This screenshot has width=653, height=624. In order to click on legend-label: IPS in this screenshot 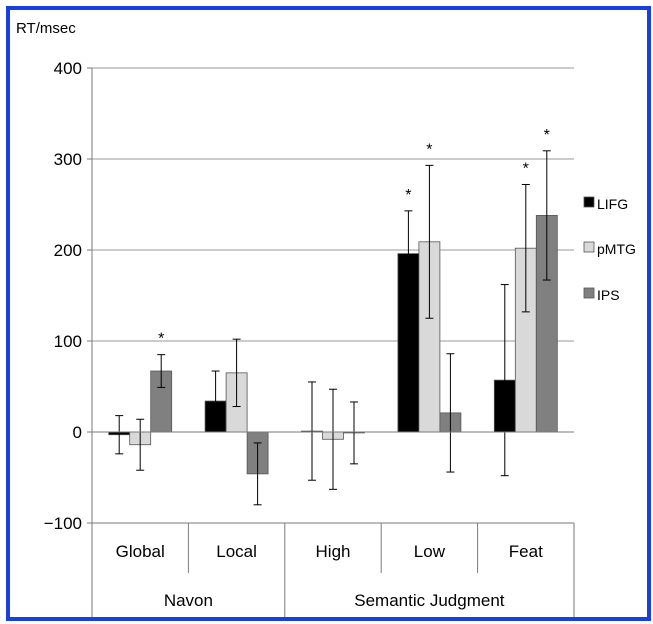, I will do `click(608, 295)`.